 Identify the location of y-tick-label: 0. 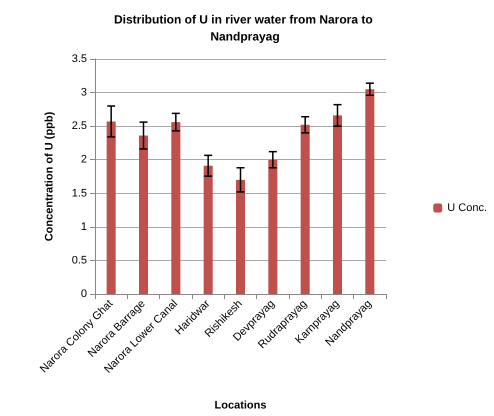
(83, 294).